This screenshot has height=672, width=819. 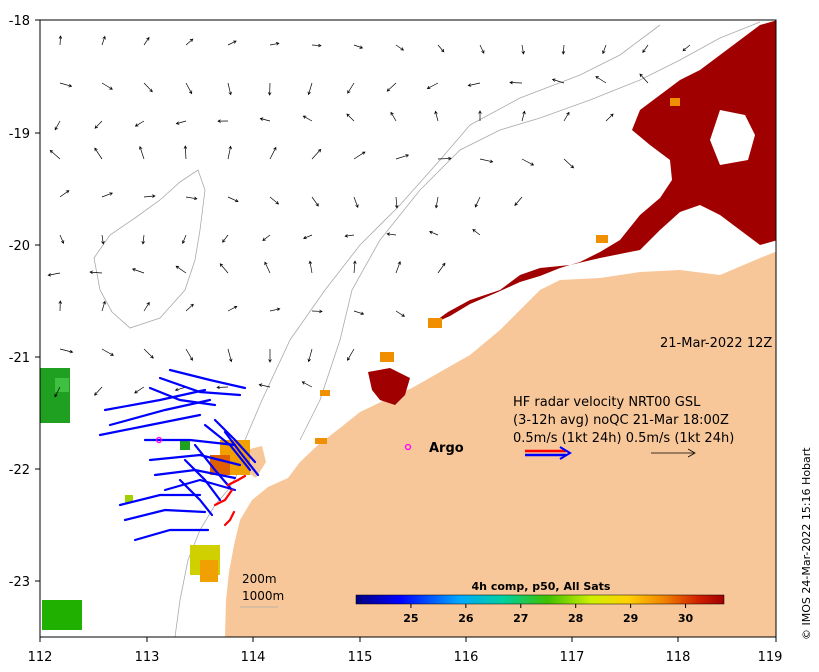 What do you see at coordinates (520, 618) in the screenshot?
I see `colorbar-tick-label: 27` at bounding box center [520, 618].